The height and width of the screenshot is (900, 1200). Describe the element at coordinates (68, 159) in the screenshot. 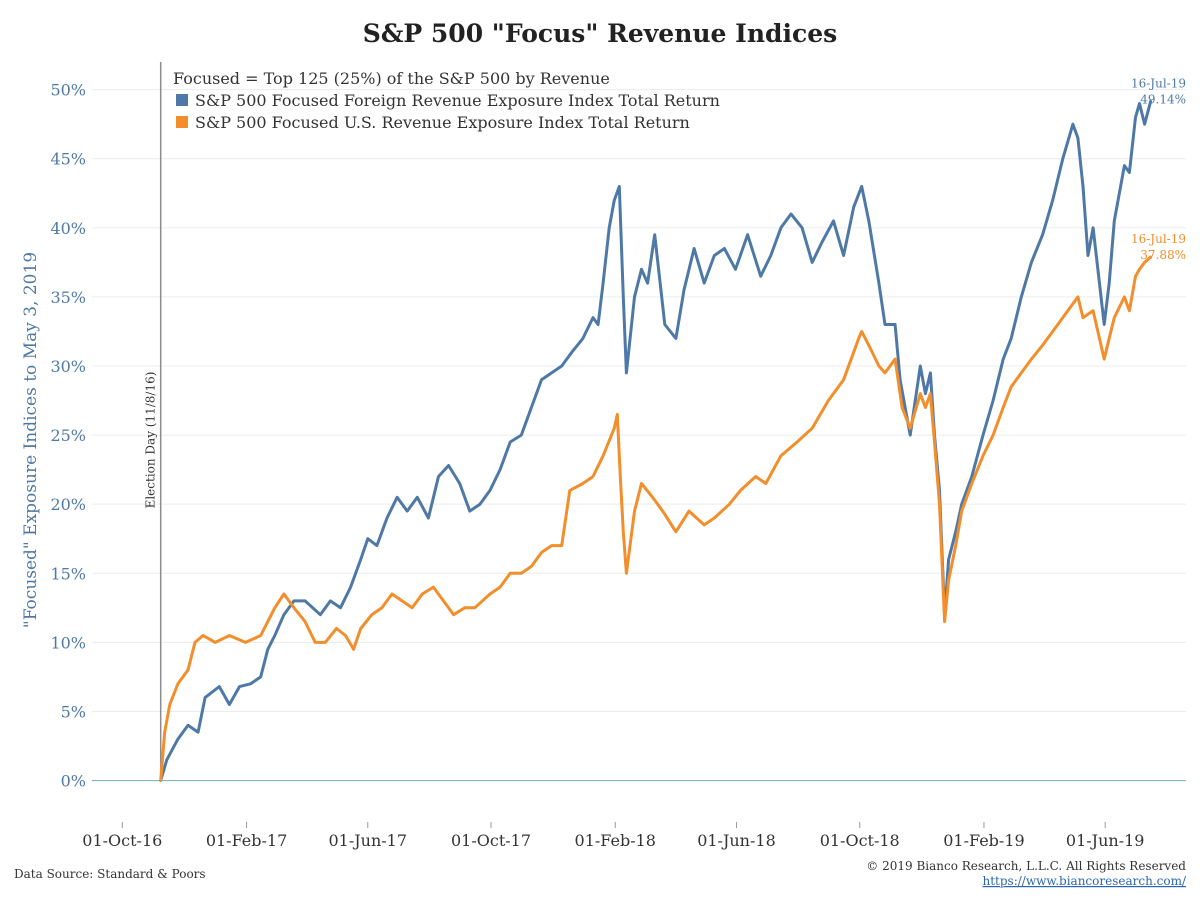

I see `y-tick-label: 45%` at that location.